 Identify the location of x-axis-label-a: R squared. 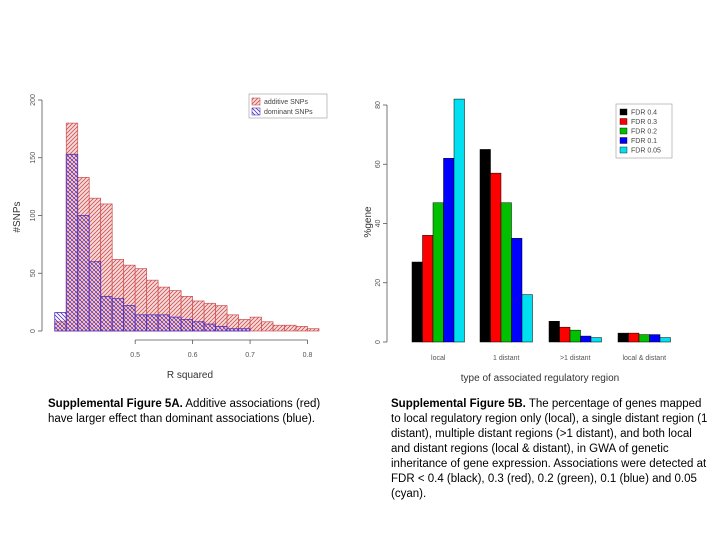
(190, 375).